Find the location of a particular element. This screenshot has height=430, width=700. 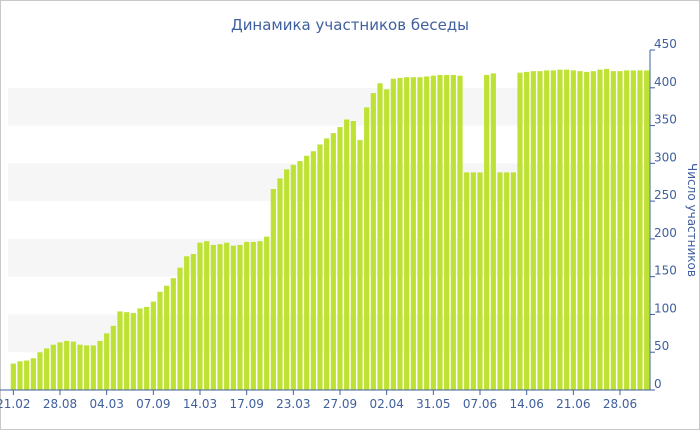

x-tick-label: 04.03 is located at coordinates (106, 404).